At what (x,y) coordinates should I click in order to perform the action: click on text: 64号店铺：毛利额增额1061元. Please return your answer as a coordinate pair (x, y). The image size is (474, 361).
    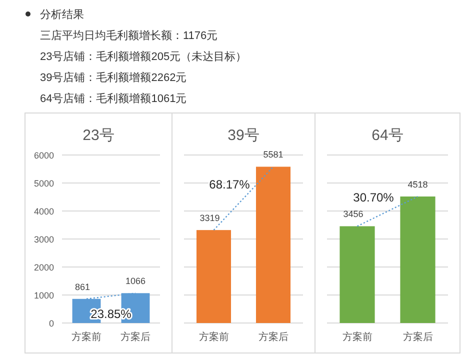
    Looking at the image, I should click on (113, 98).